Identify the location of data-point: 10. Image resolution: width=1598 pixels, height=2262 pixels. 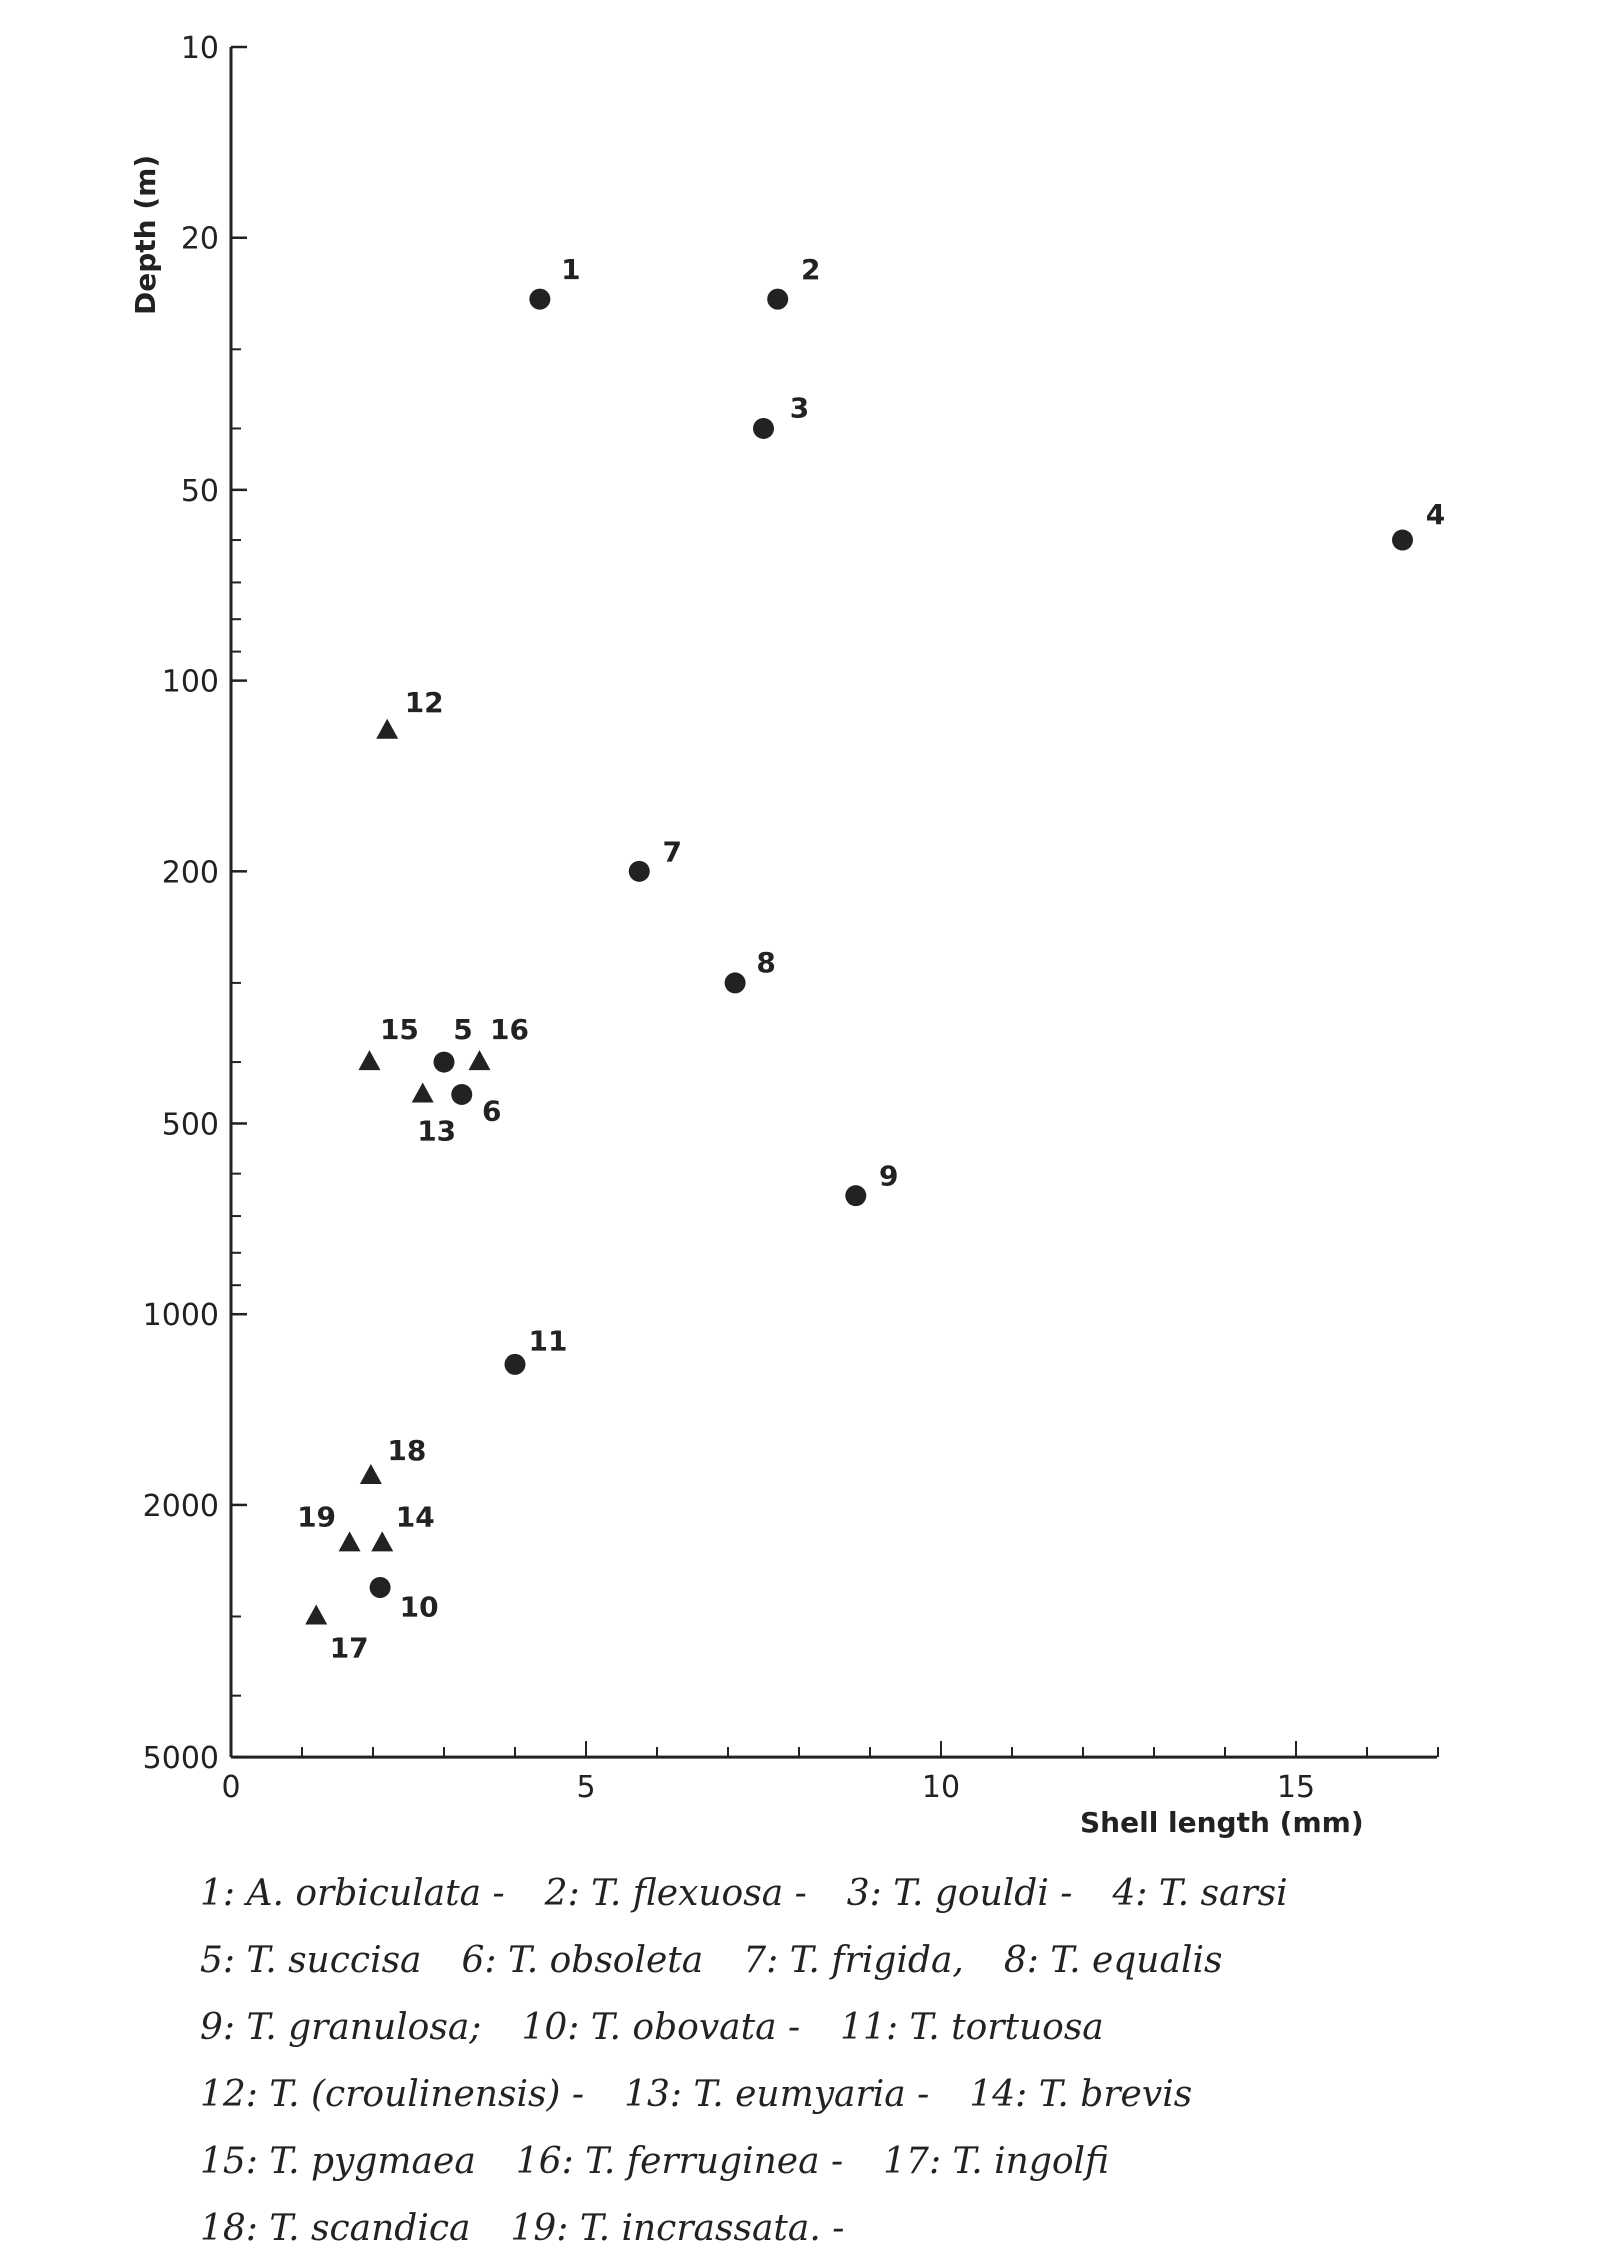
(404, 1600).